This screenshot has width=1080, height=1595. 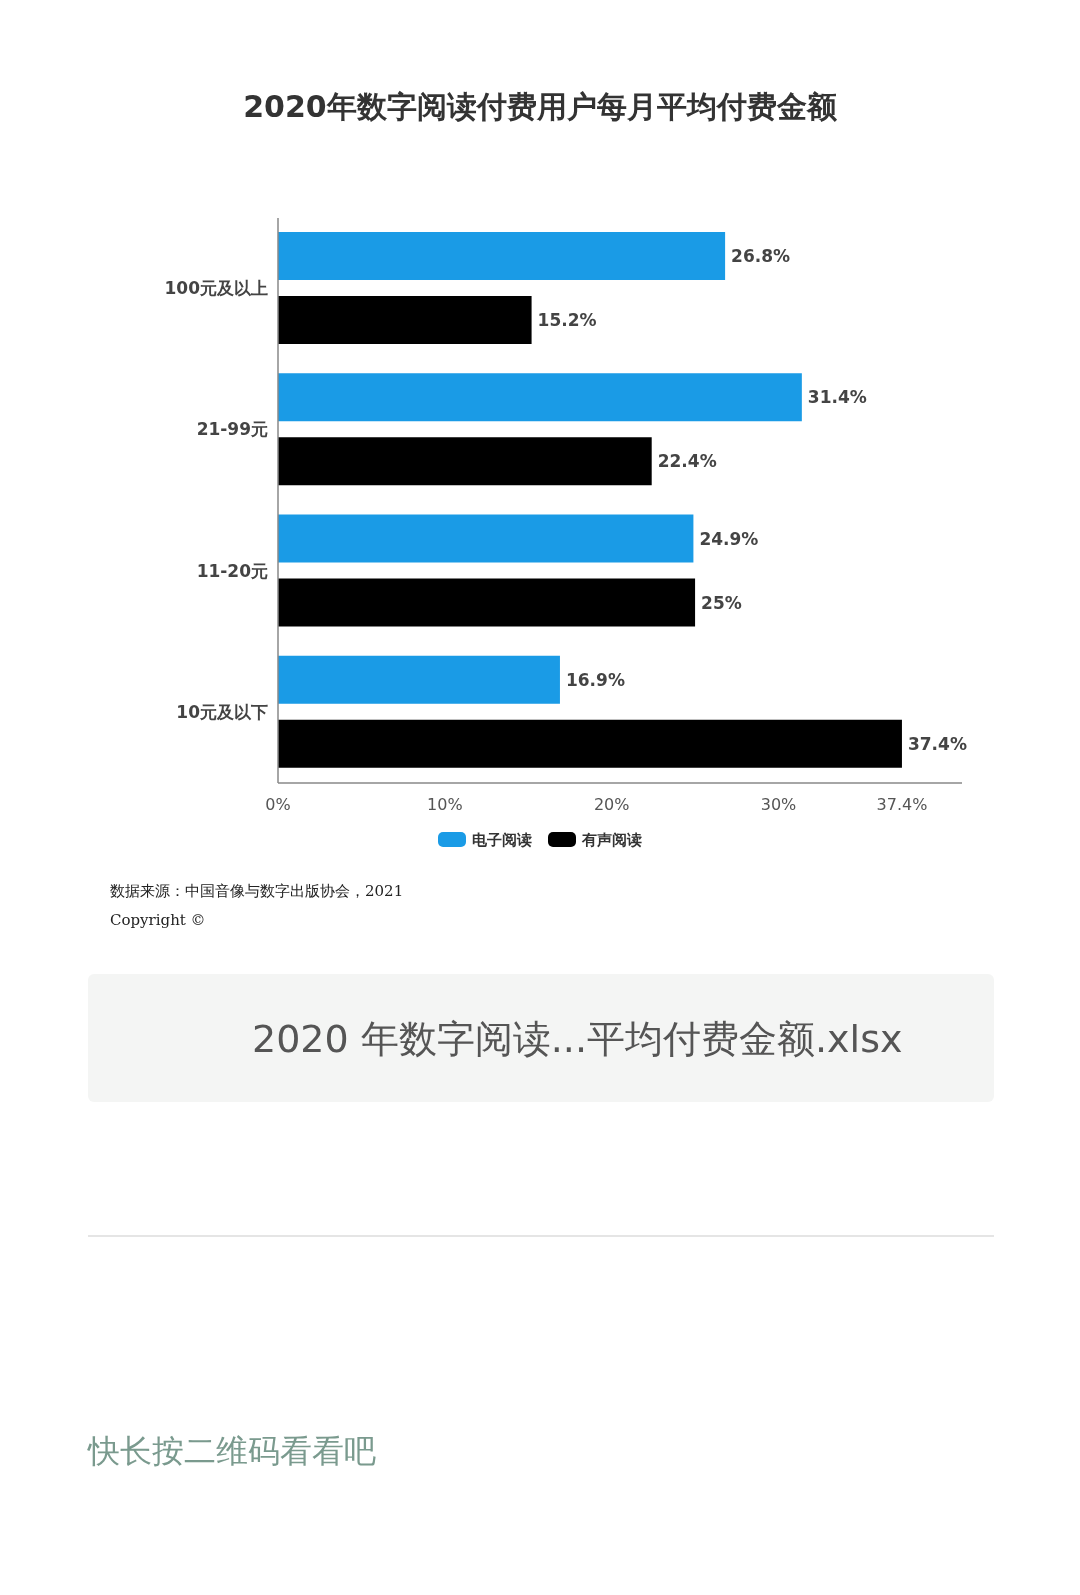 I want to click on data-label: 25%, so click(x=721, y=602).